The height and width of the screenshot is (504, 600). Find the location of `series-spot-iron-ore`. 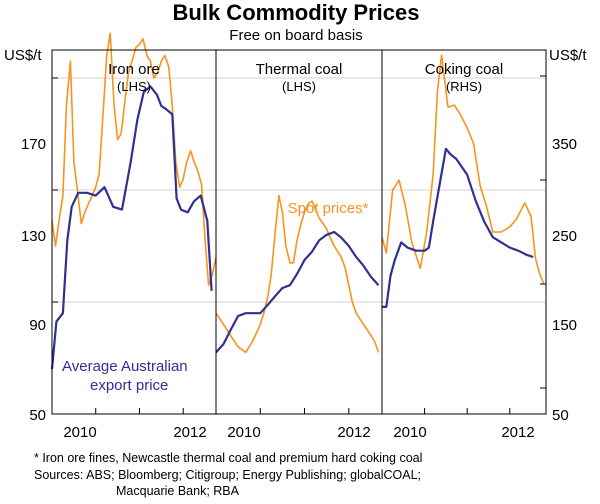

series-spot-iron-ore is located at coordinates (134, 159).